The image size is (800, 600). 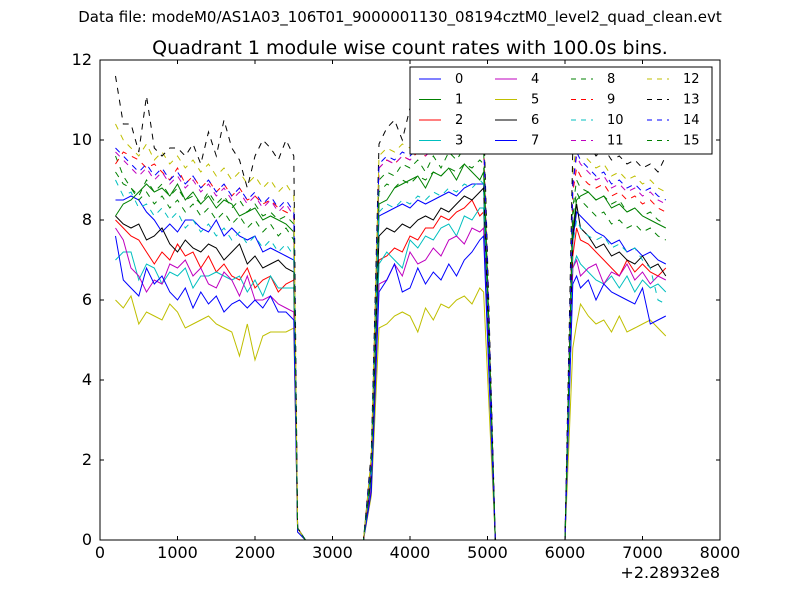 What do you see at coordinates (100, 552) in the screenshot?
I see `x-tick-label: 0` at bounding box center [100, 552].